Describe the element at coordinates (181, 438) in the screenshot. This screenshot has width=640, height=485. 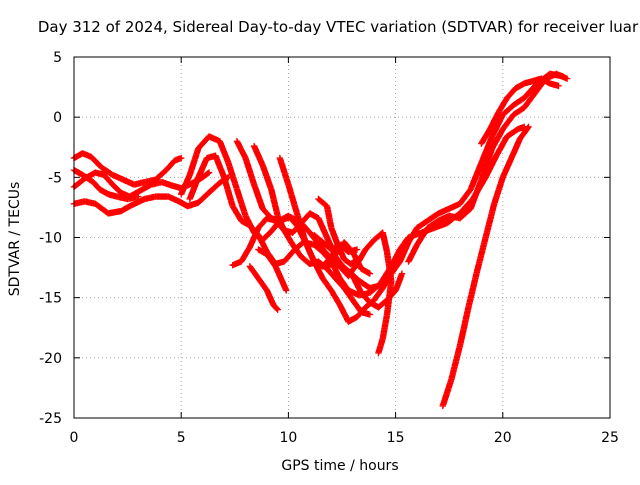
I see `x-tick-label: 5` at that location.